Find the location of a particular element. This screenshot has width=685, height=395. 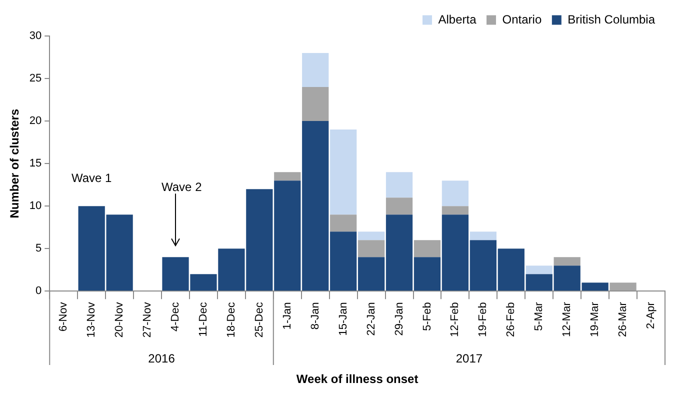

legend-label: Ontario is located at coordinates (522, 19).